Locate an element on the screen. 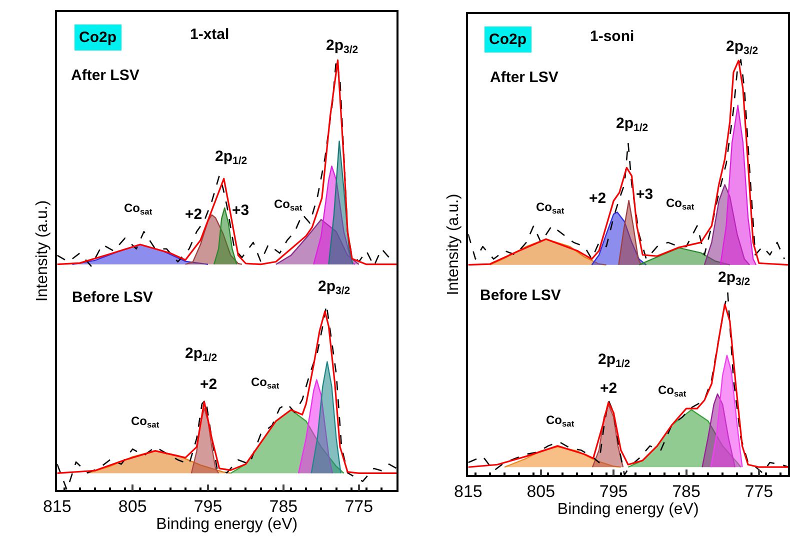 The width and height of the screenshot is (790, 545). chart-title: 1-xtal is located at coordinates (210, 34).